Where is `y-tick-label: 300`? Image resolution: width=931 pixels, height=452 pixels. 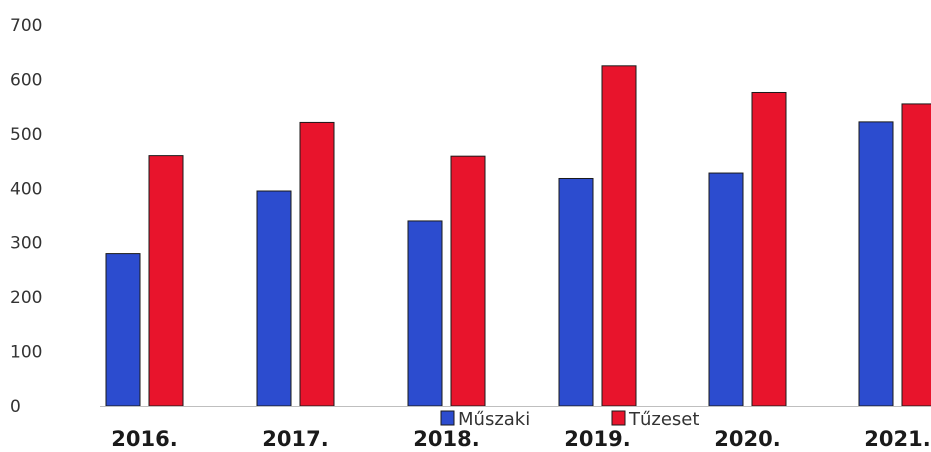
y-tick-label: 300 is located at coordinates (26, 244).